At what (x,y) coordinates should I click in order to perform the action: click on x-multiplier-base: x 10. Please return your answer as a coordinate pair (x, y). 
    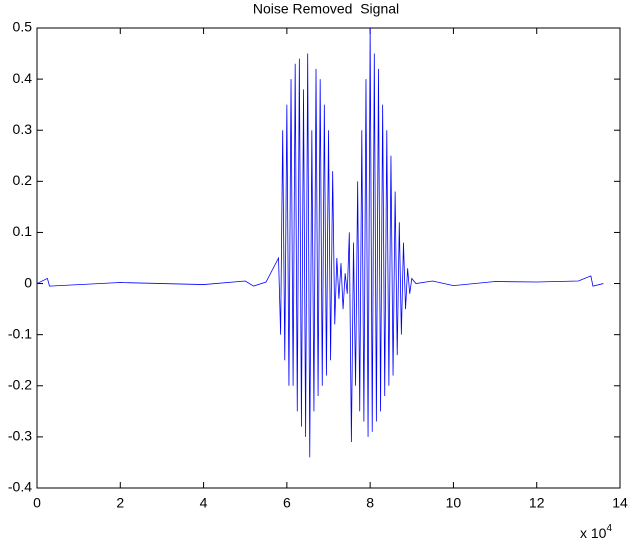
    Looking at the image, I should click on (593, 533).